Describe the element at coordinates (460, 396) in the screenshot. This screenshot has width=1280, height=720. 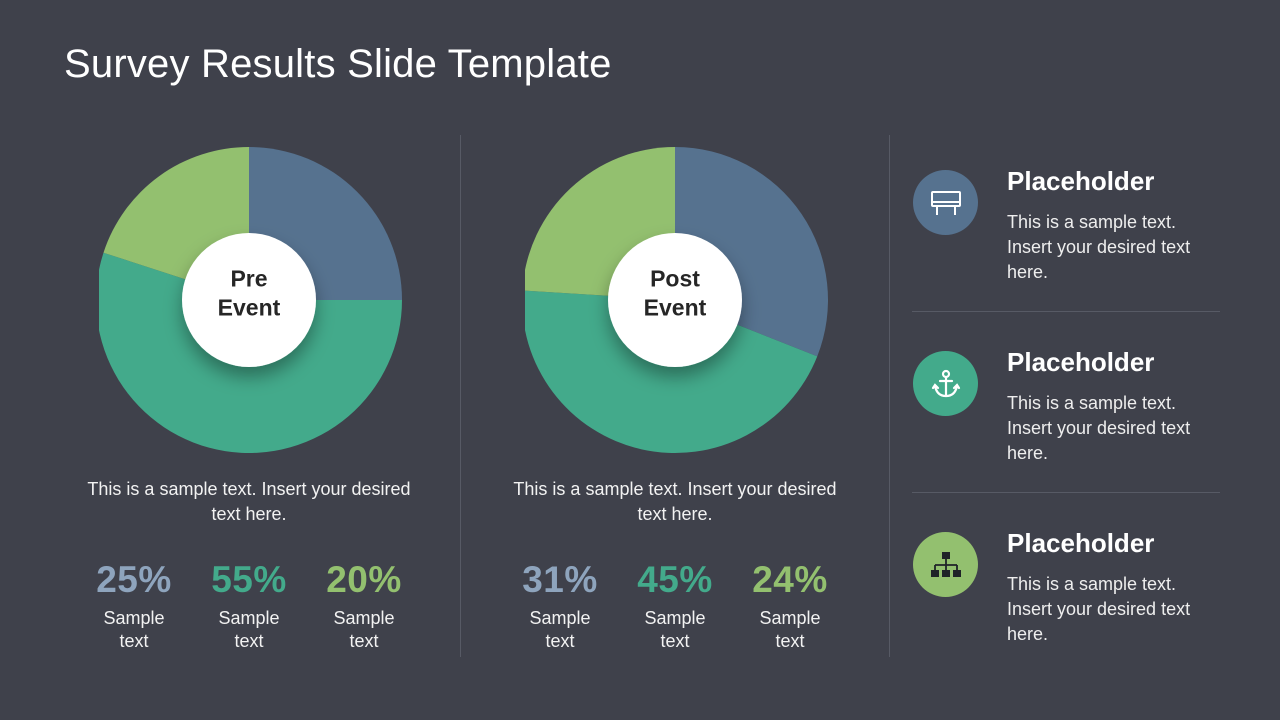
I see `divider-left` at that location.